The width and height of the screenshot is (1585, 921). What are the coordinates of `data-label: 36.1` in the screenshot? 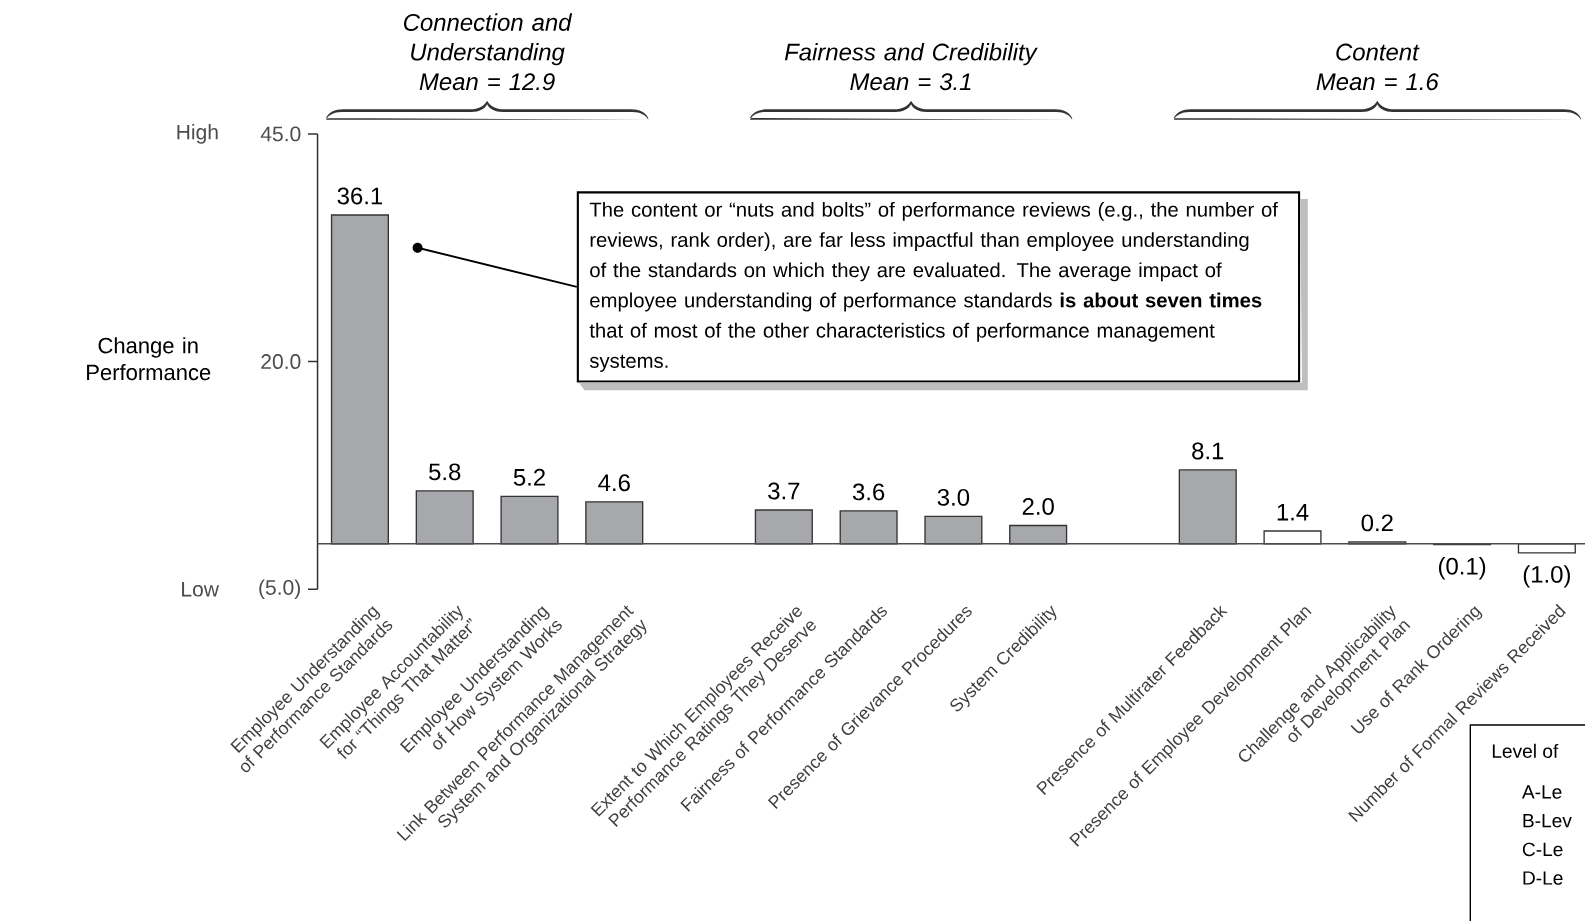 It's located at (360, 196).